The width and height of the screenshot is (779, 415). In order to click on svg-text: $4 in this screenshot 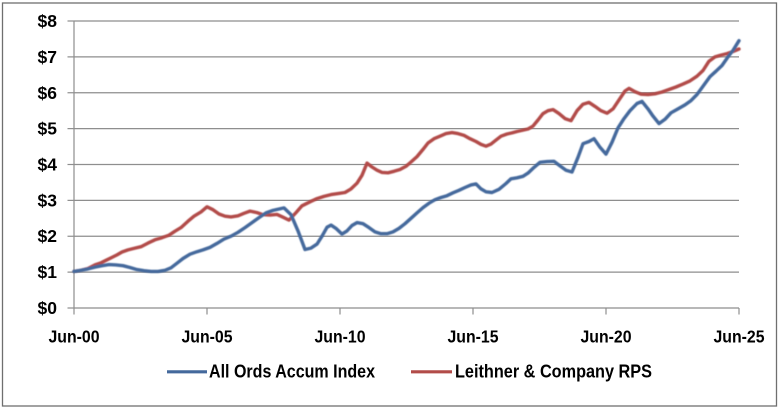, I will do `click(48, 165)`.